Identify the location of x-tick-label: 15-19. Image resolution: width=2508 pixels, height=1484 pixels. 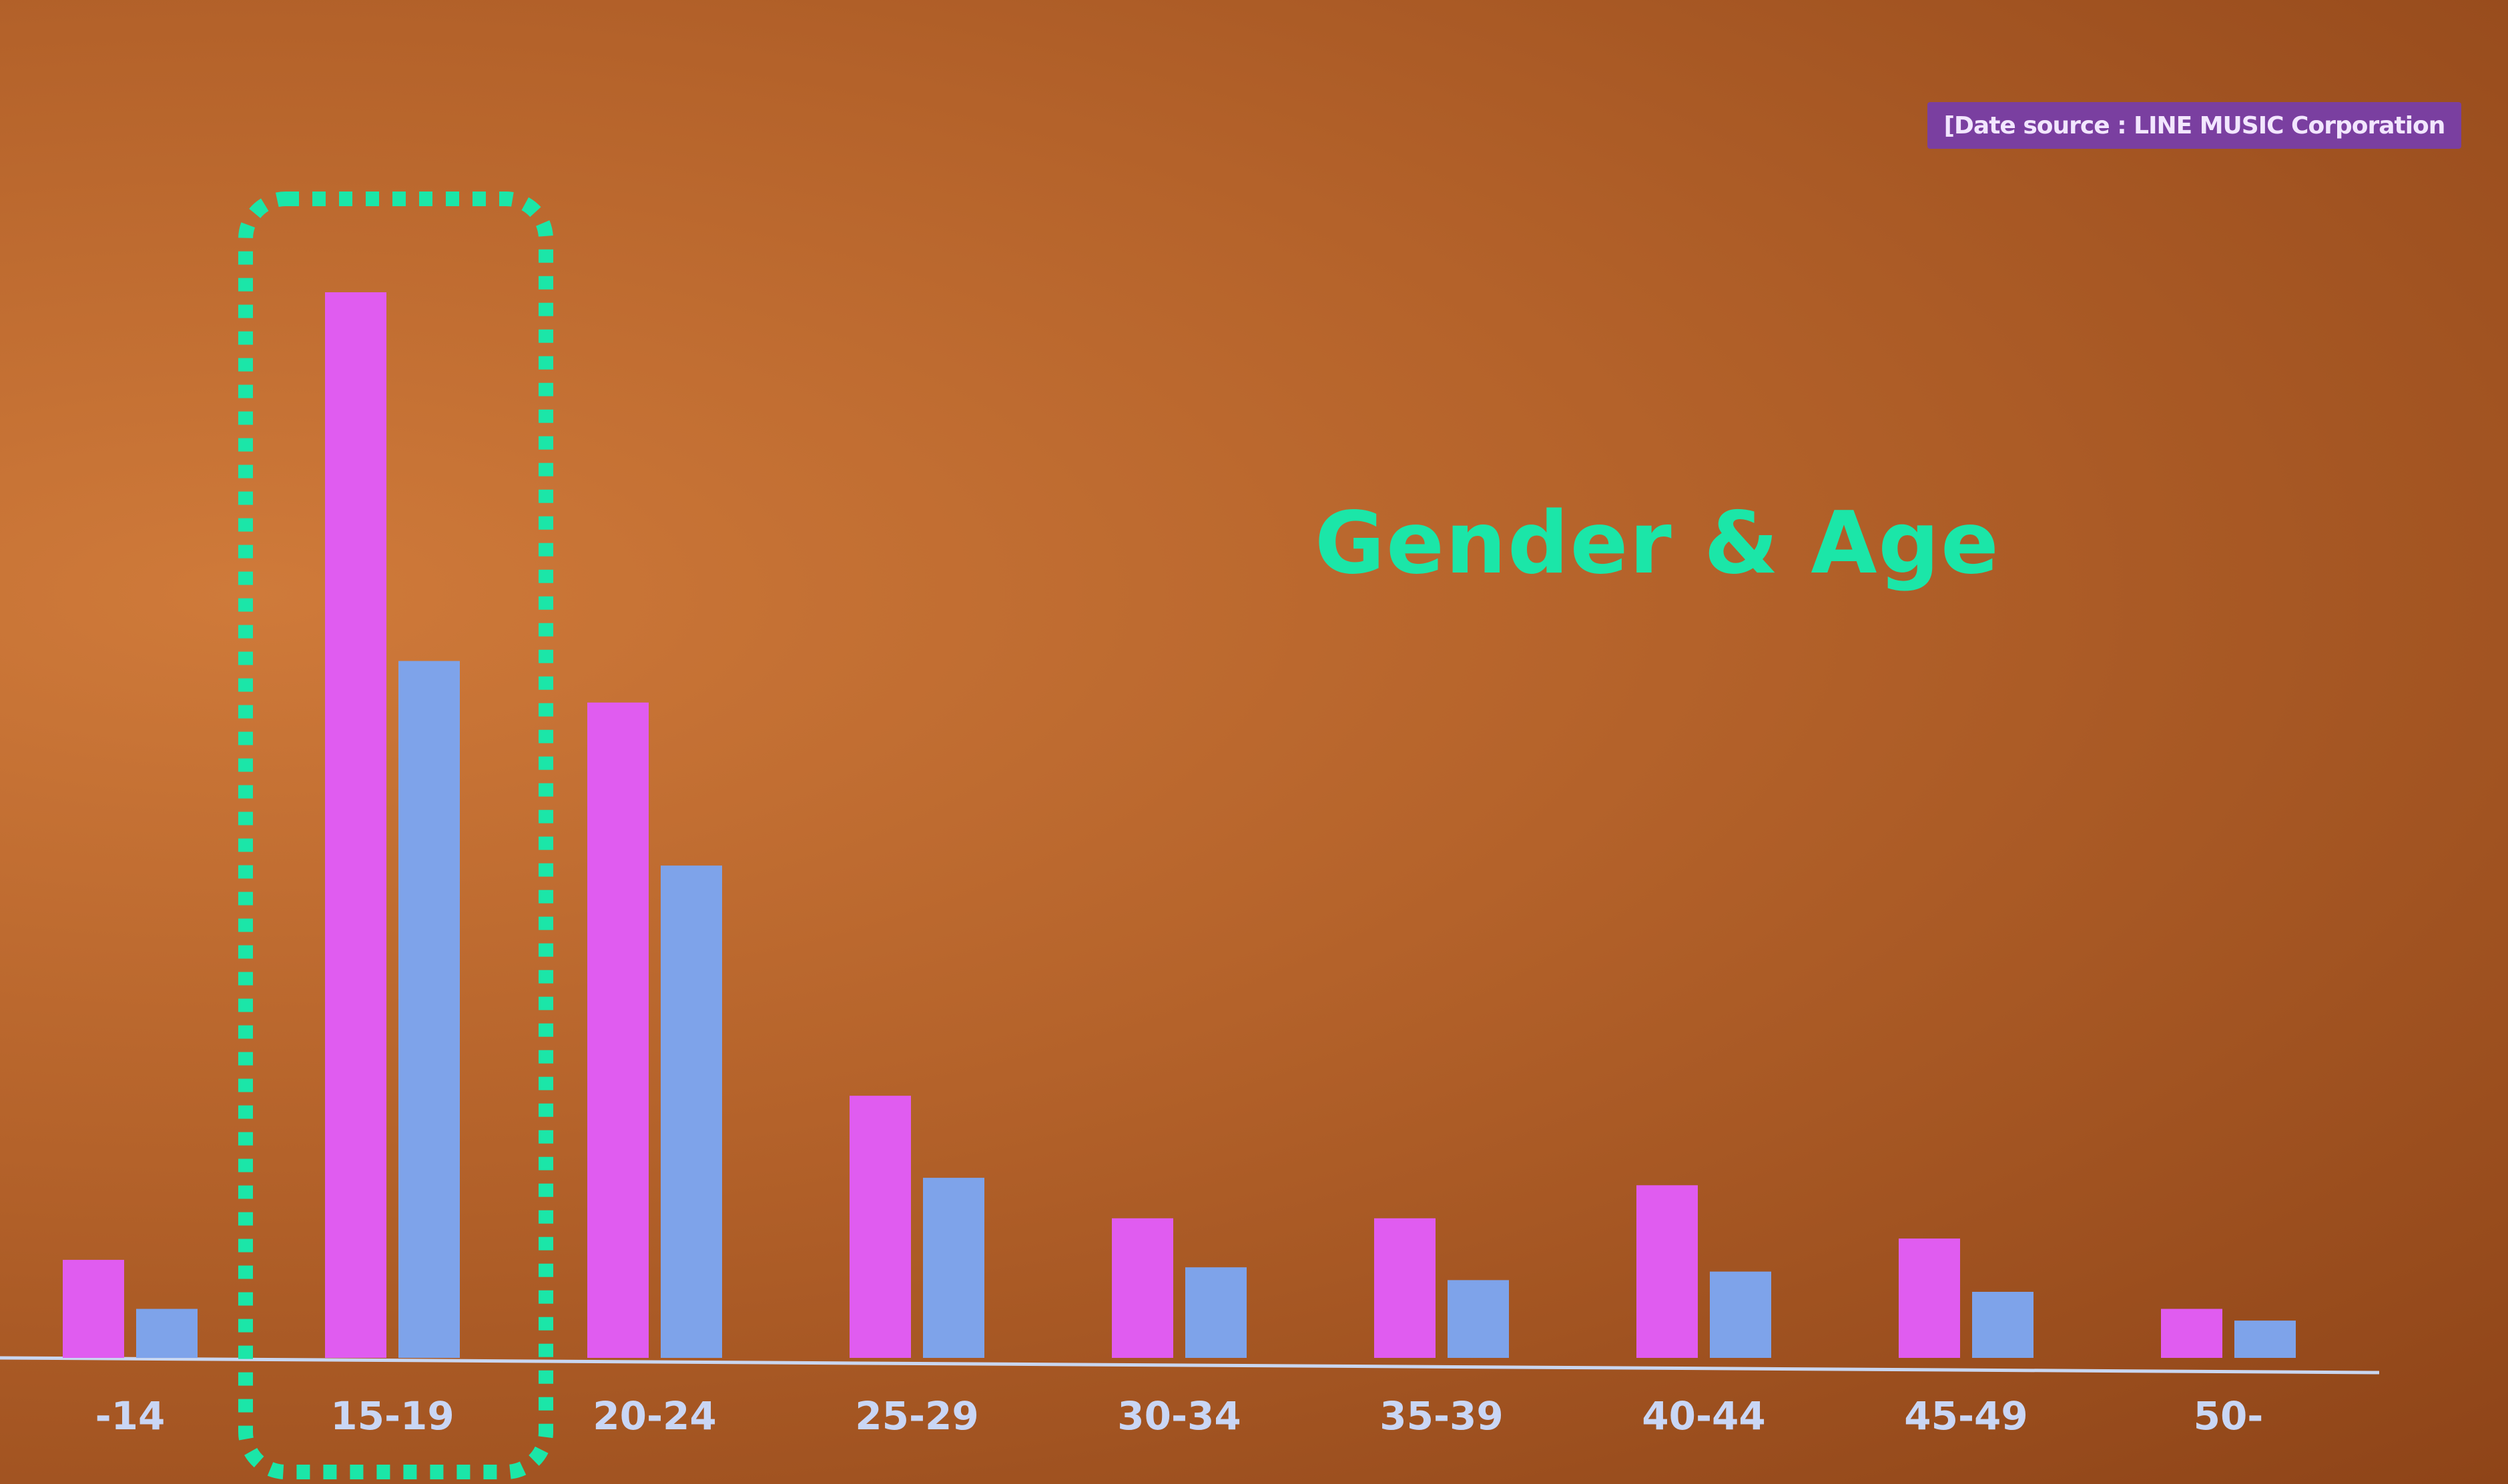
(392, 1416).